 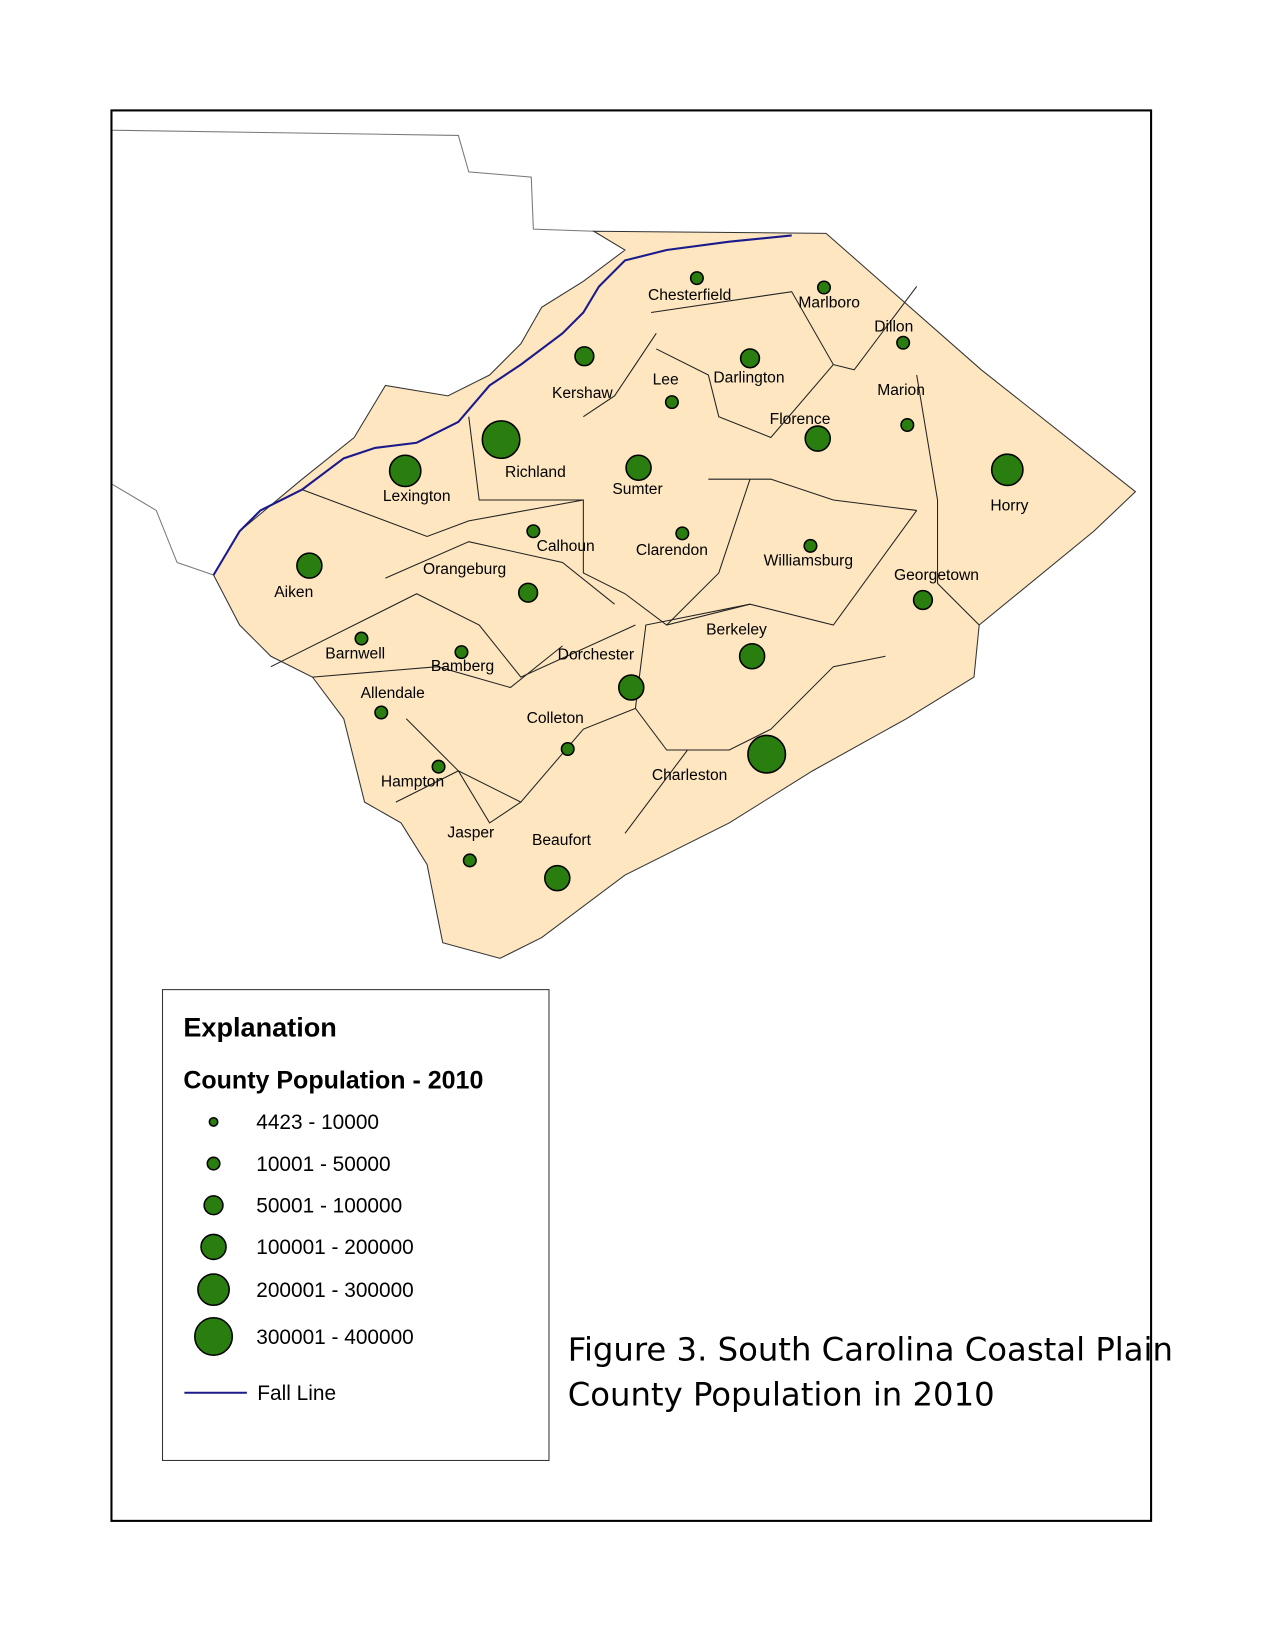 What do you see at coordinates (470, 833) in the screenshot?
I see `county-label: Jasper` at bounding box center [470, 833].